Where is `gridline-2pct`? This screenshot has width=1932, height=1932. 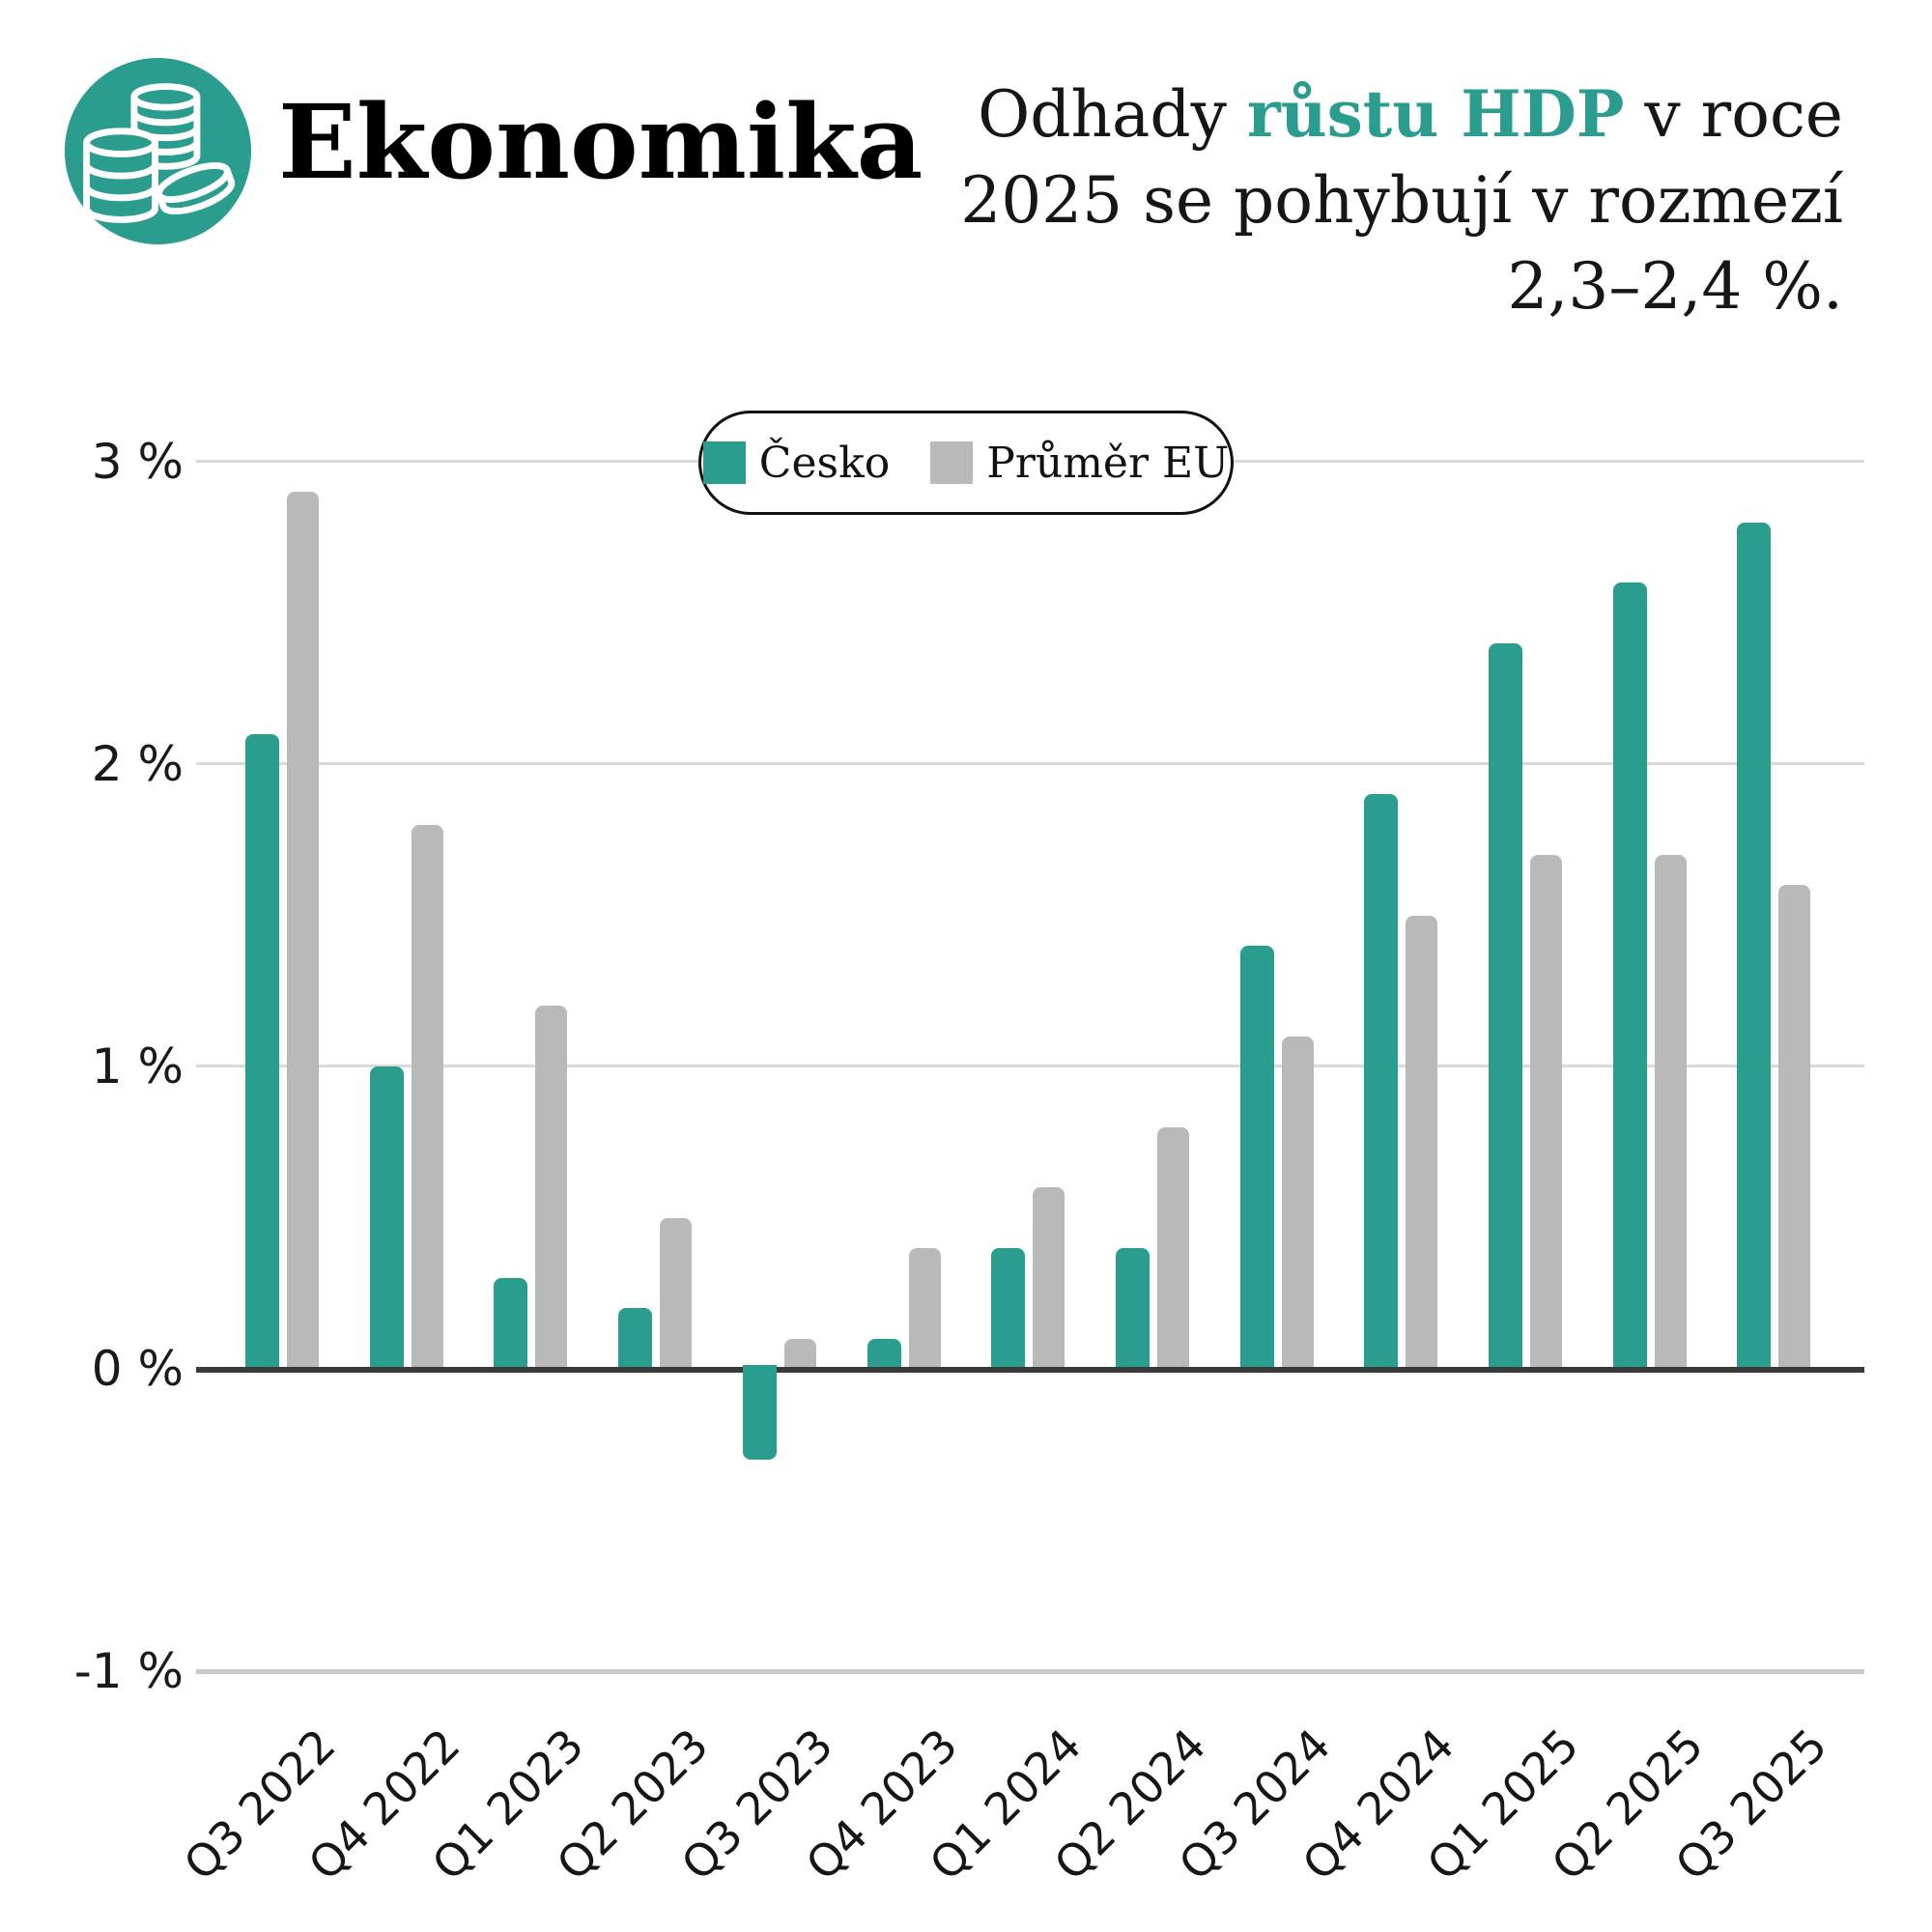 gridline-2pct is located at coordinates (1030, 763).